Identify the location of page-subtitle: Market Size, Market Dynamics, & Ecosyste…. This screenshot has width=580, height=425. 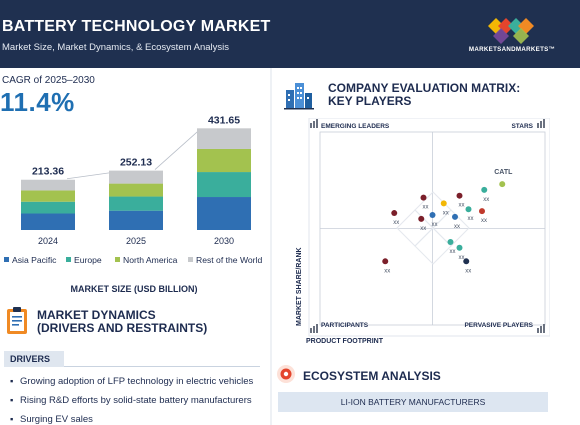
(116, 47).